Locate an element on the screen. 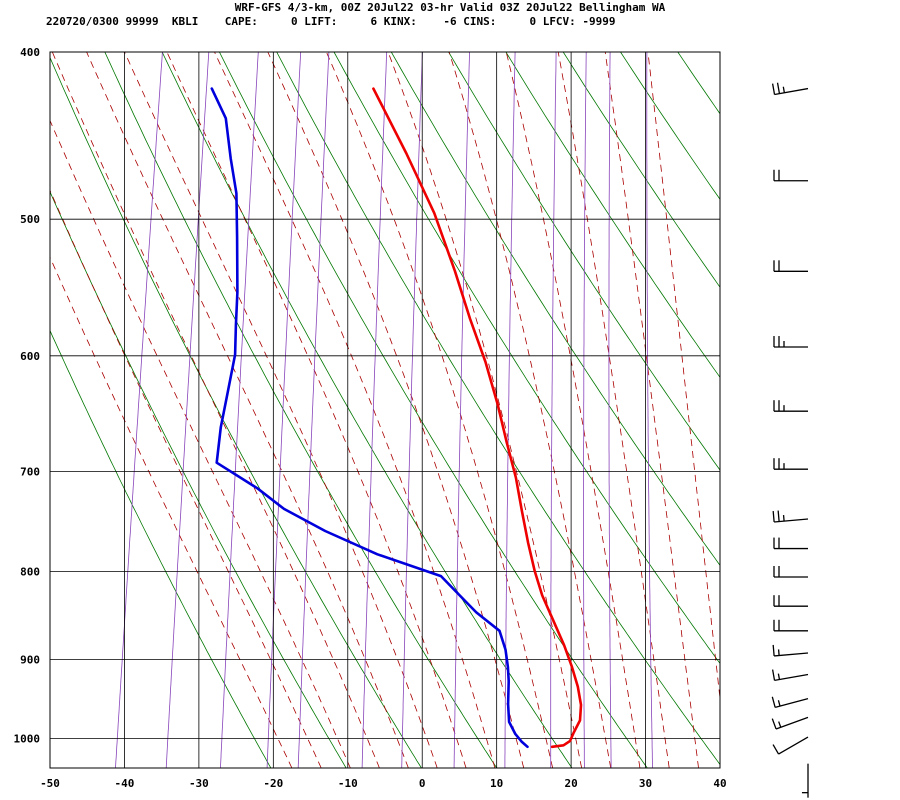 Image resolution: width=900 pixels, height=800 pixels. pressure-tick-label: 900 is located at coordinates (30, 660).